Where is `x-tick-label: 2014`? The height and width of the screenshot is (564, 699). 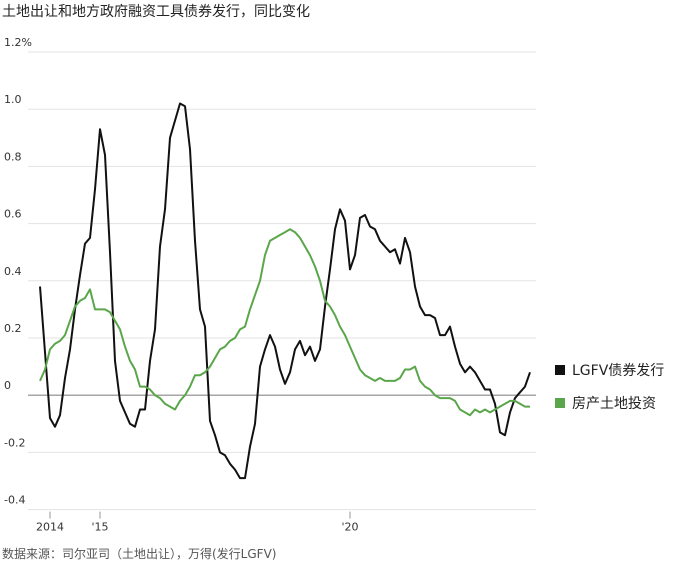 x-tick-label: 2014 is located at coordinates (50, 527).